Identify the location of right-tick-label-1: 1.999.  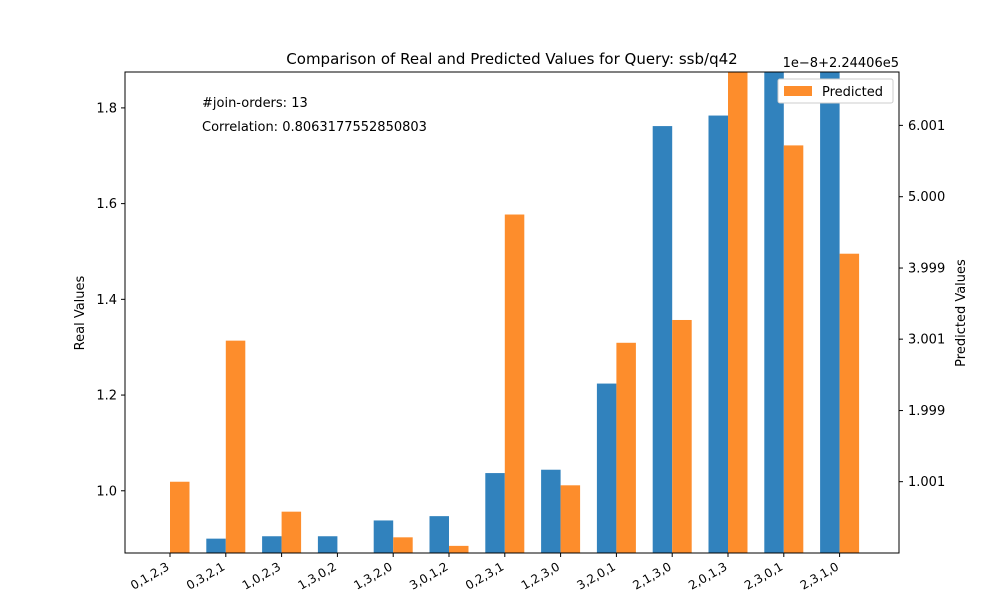
(926, 411).